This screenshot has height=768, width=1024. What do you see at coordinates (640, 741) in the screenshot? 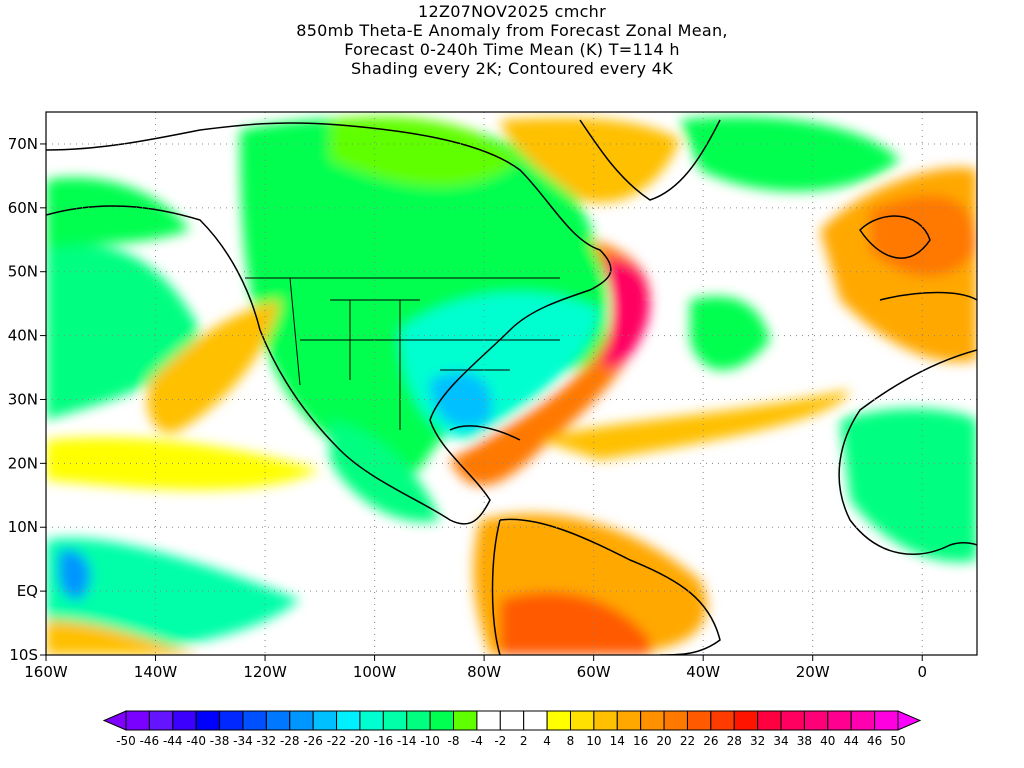
I see `colorbar-label: 16` at bounding box center [640, 741].